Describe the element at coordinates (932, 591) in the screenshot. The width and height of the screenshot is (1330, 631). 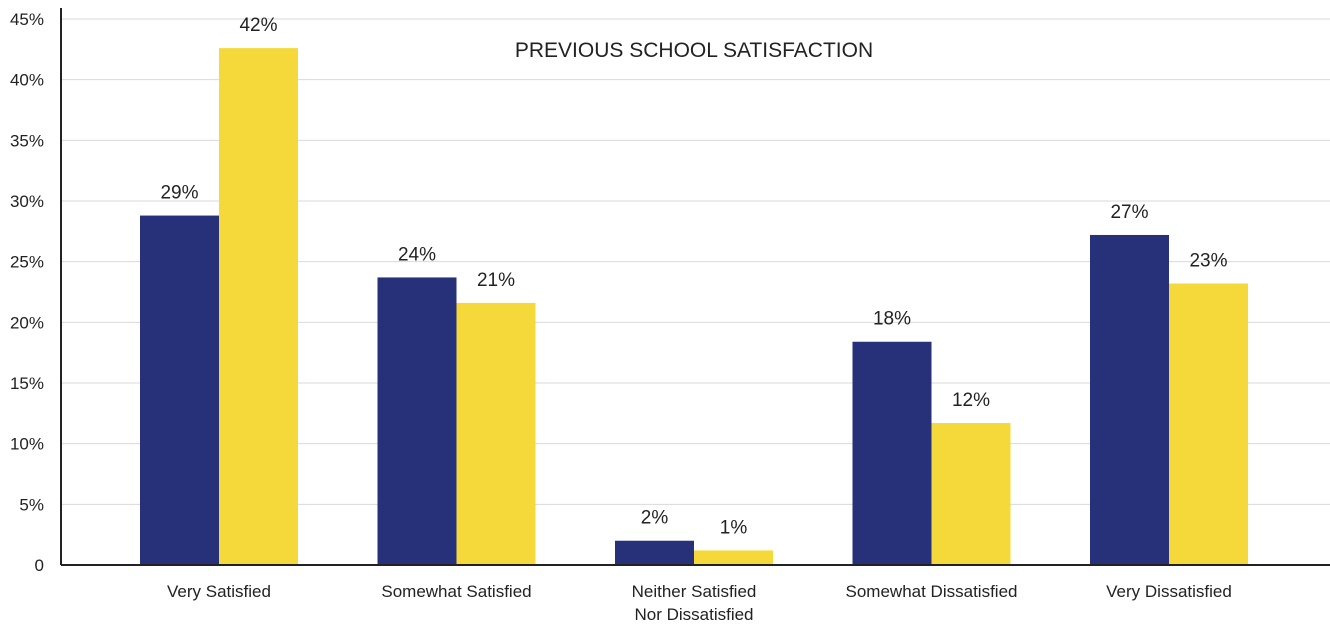
I see `x-category-label: Somewhat Dissatisfied` at that location.